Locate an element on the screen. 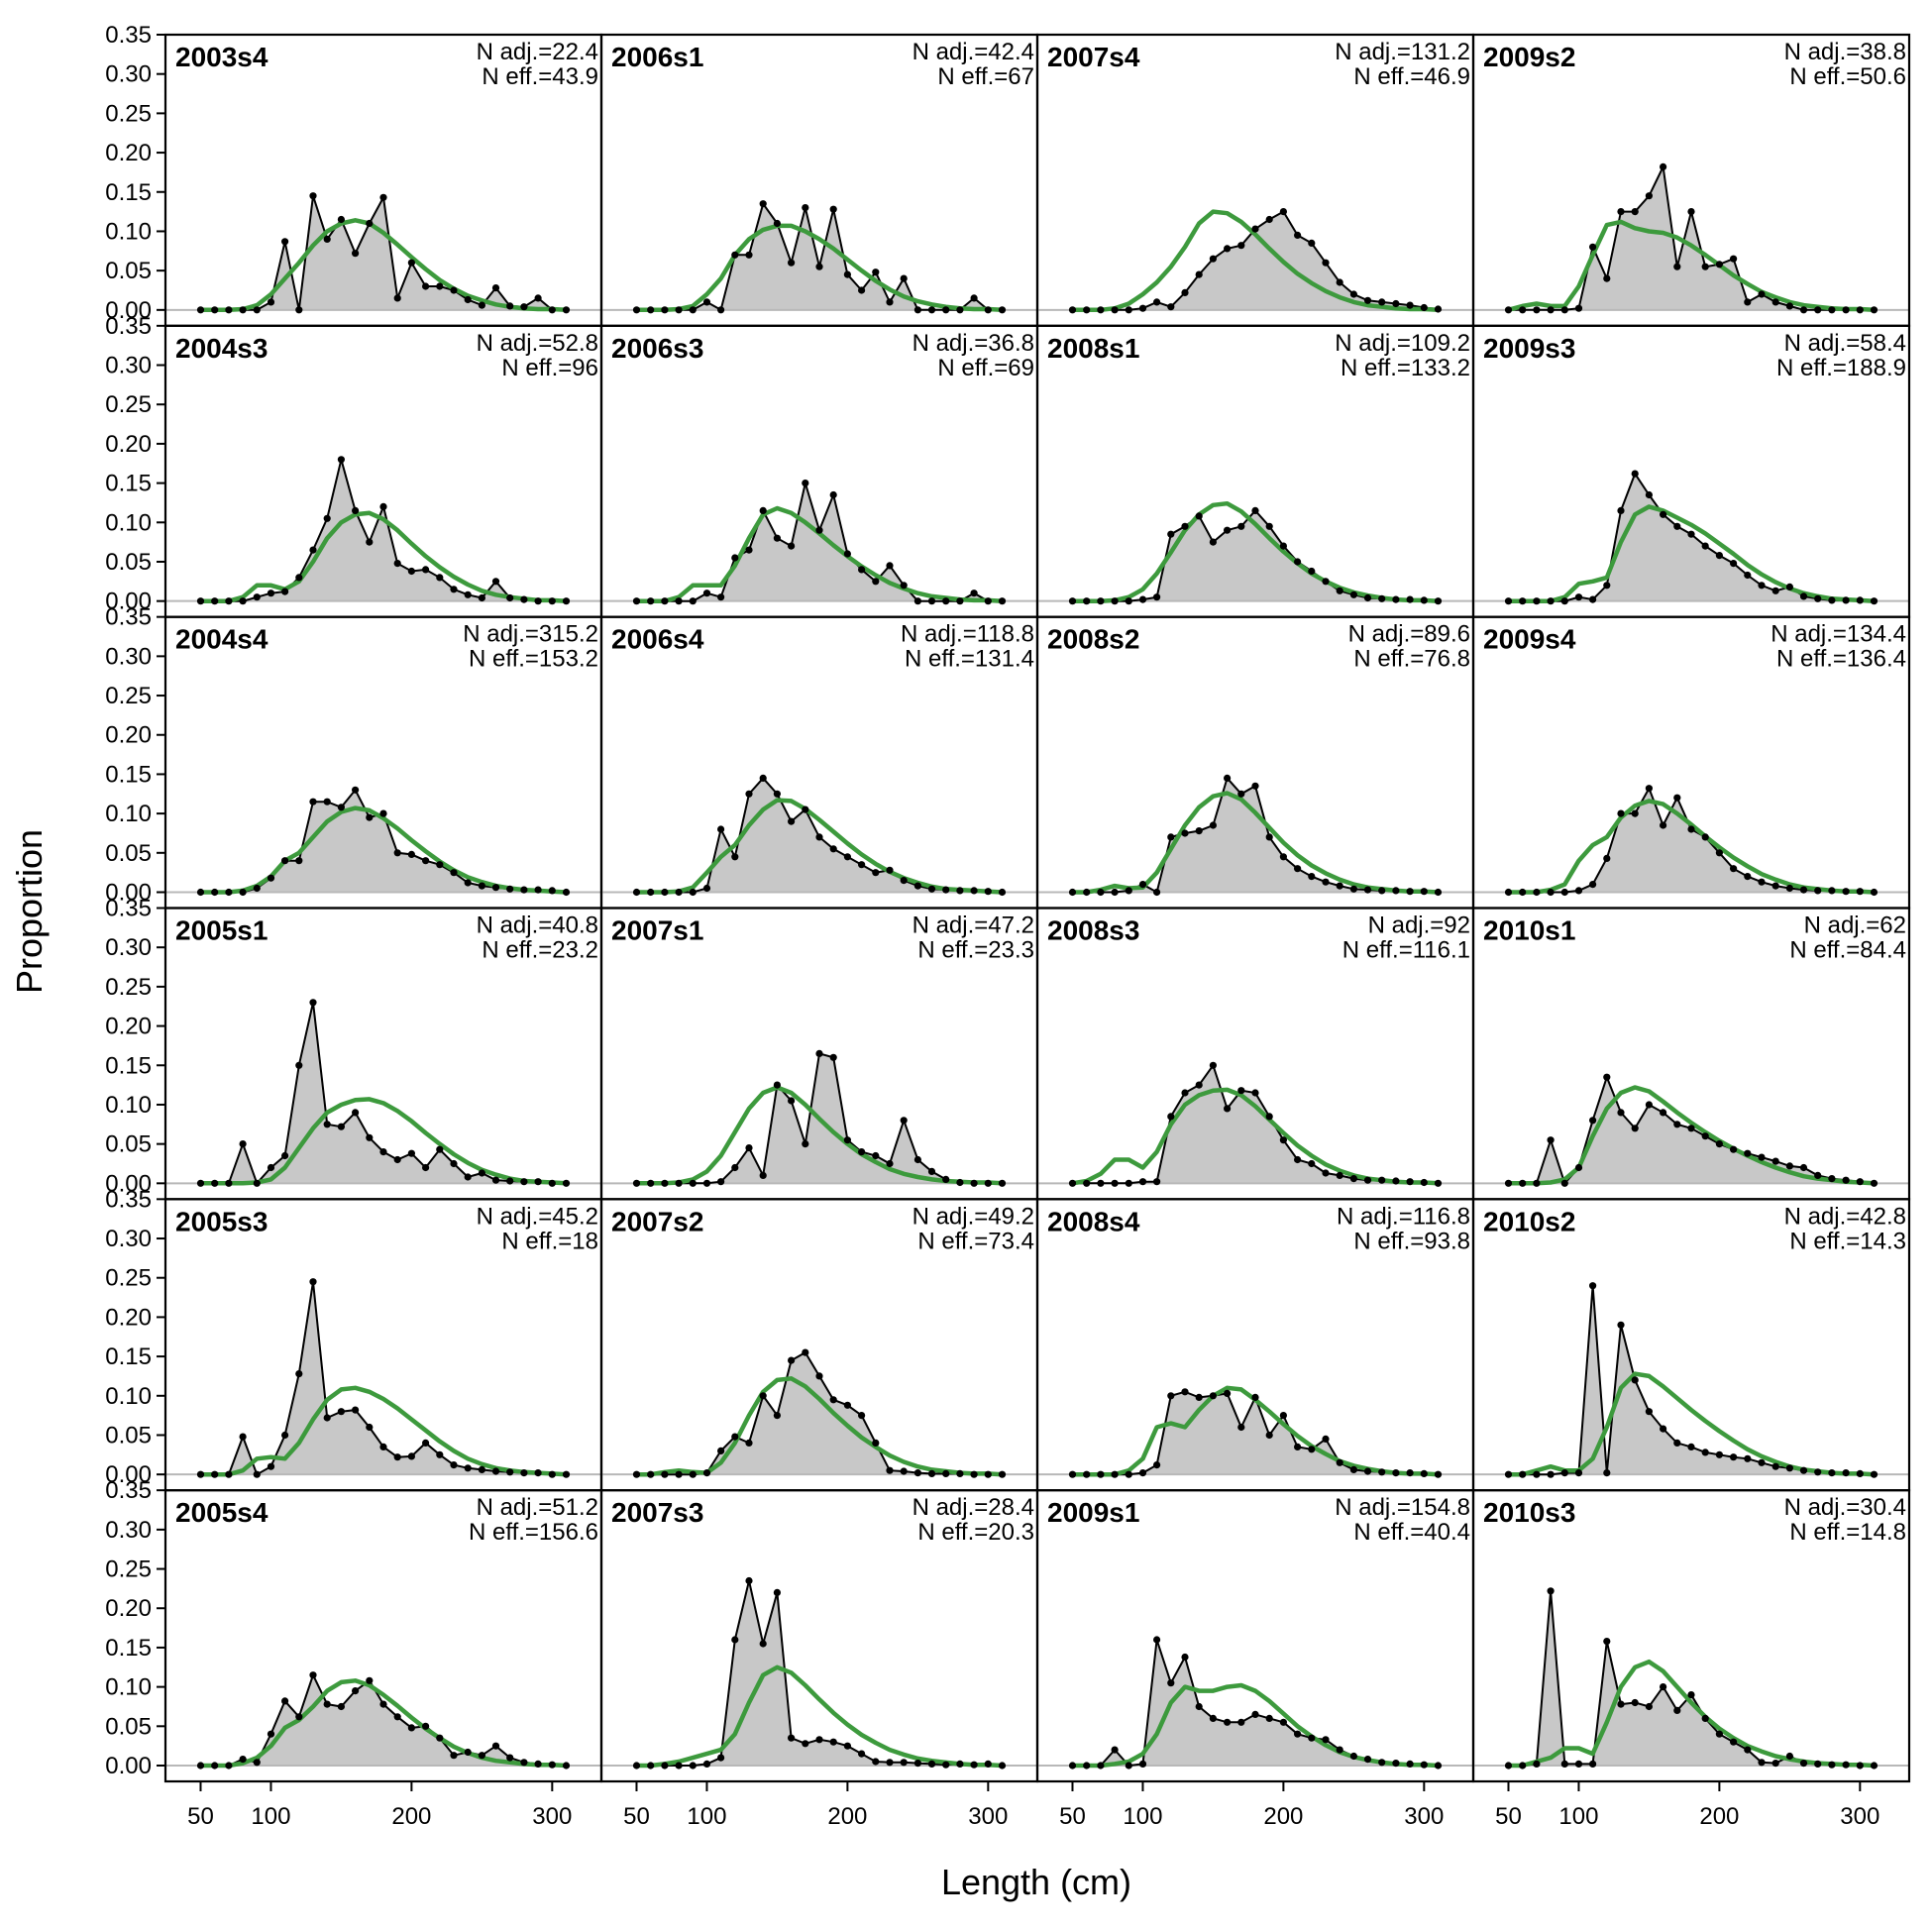 This screenshot has height=1932, width=1932. n-eff-label: N eff.=43.9 is located at coordinates (540, 76).